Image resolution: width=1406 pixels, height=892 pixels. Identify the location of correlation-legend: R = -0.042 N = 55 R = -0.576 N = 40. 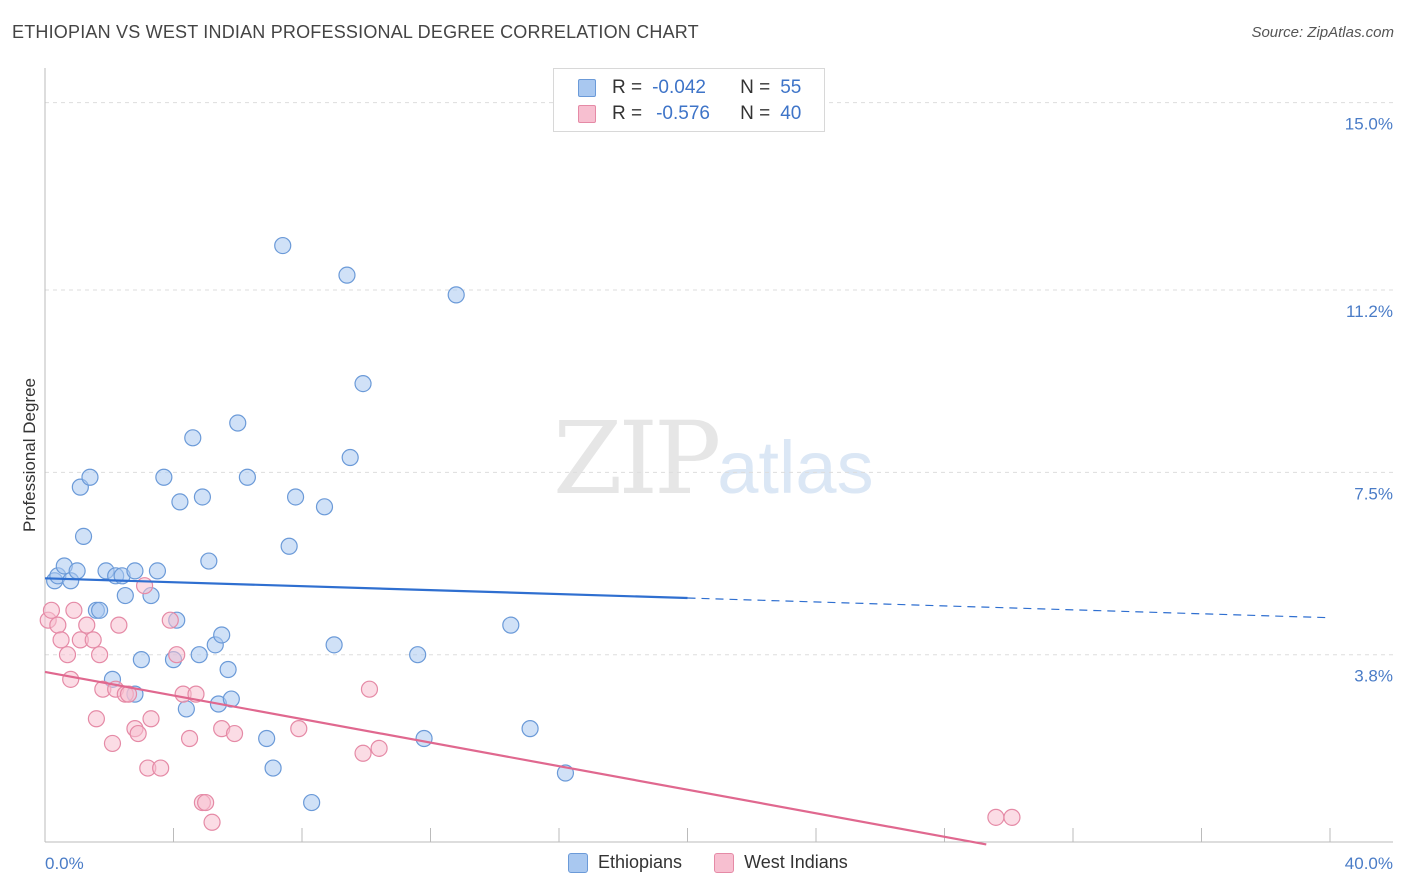
(689, 100).